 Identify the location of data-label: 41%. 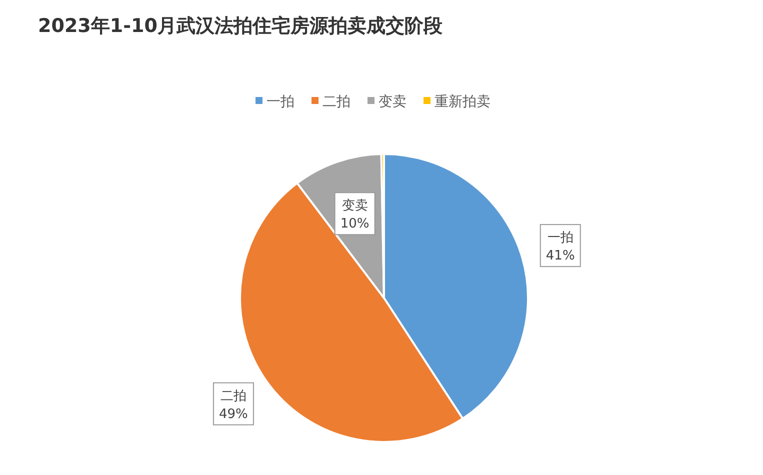
(560, 256).